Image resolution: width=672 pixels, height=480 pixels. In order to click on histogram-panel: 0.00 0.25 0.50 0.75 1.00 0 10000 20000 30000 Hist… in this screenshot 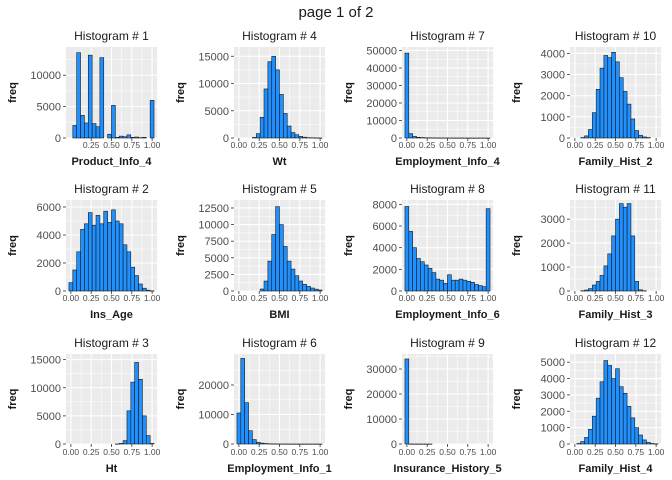, I will do `click(422, 405)`.